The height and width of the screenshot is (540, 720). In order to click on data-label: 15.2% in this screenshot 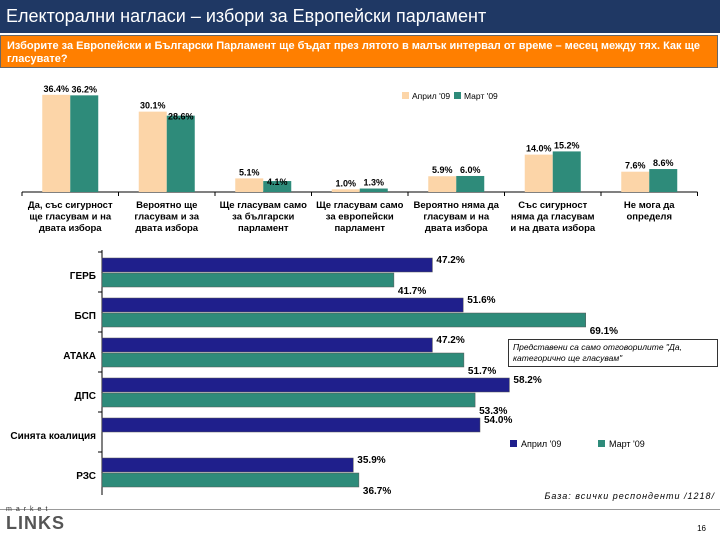, I will do `click(567, 145)`.